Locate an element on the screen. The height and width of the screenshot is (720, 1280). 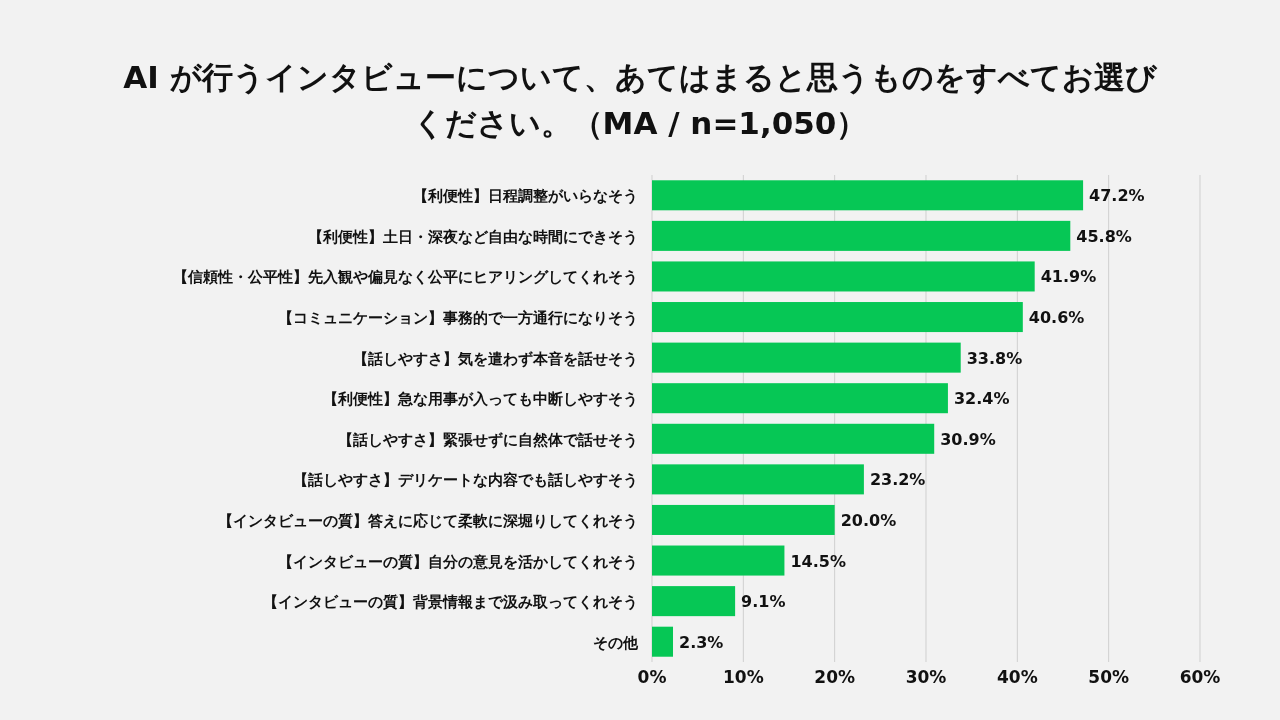
y-tick-label: その他 is located at coordinates (616, 642).